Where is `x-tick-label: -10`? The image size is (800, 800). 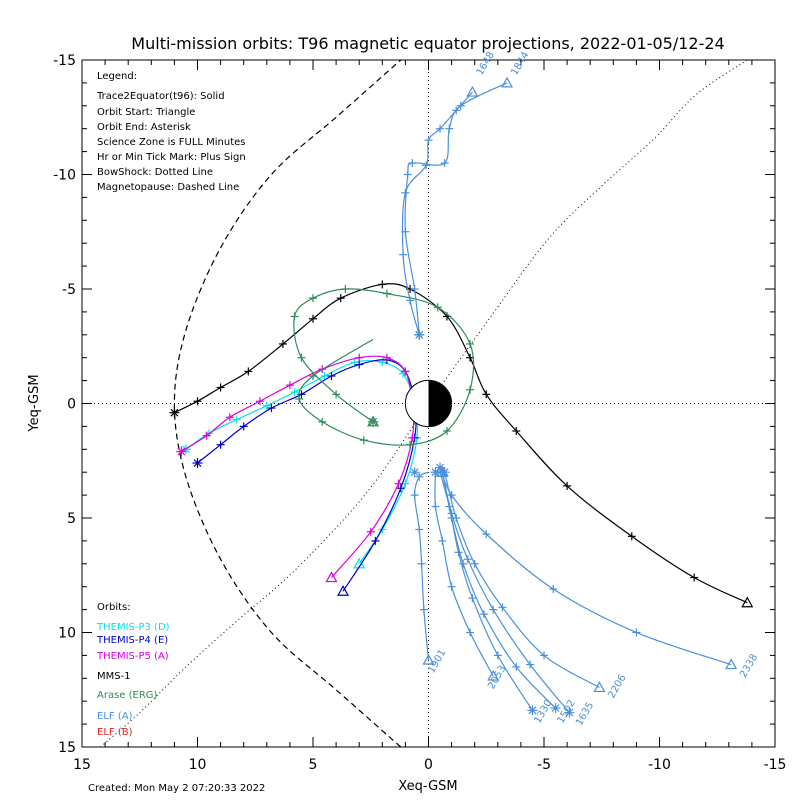
x-tick-label: -10 is located at coordinates (659, 765).